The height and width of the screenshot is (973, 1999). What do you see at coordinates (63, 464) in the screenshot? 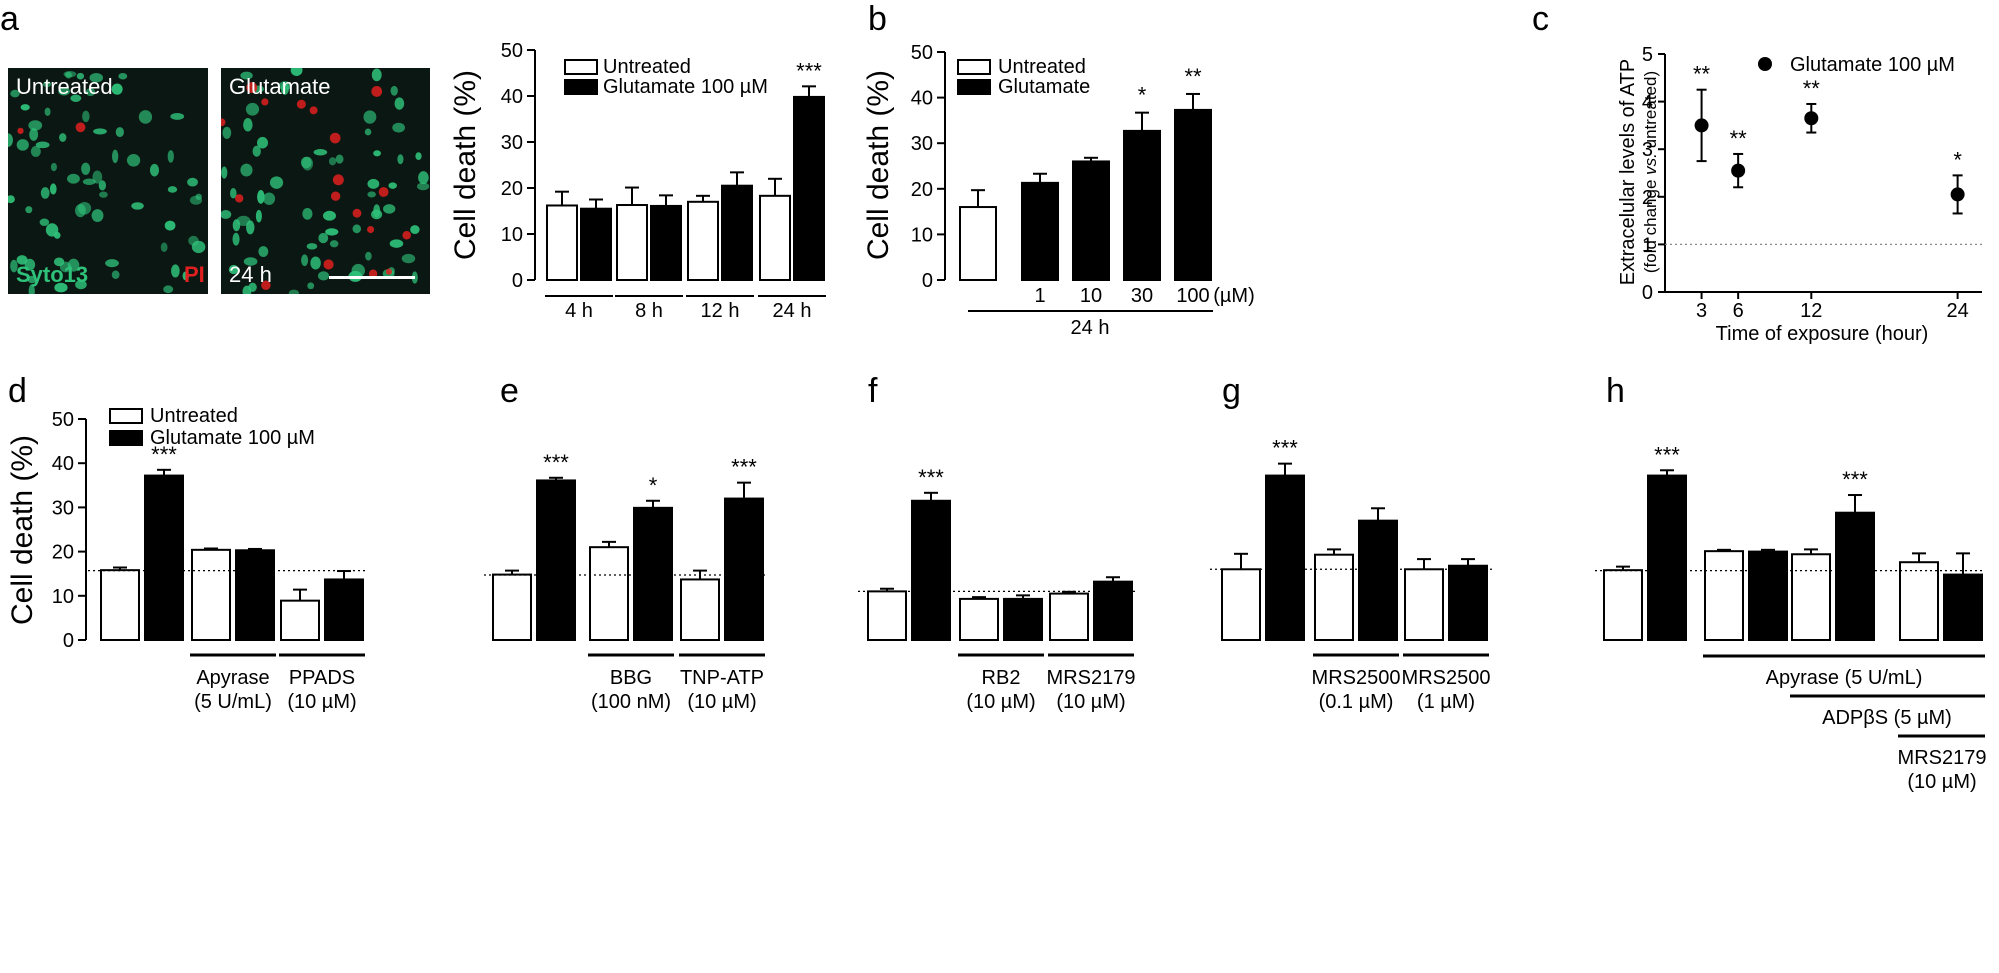
I see `panel-d-y-tick-label: 40` at bounding box center [63, 464].